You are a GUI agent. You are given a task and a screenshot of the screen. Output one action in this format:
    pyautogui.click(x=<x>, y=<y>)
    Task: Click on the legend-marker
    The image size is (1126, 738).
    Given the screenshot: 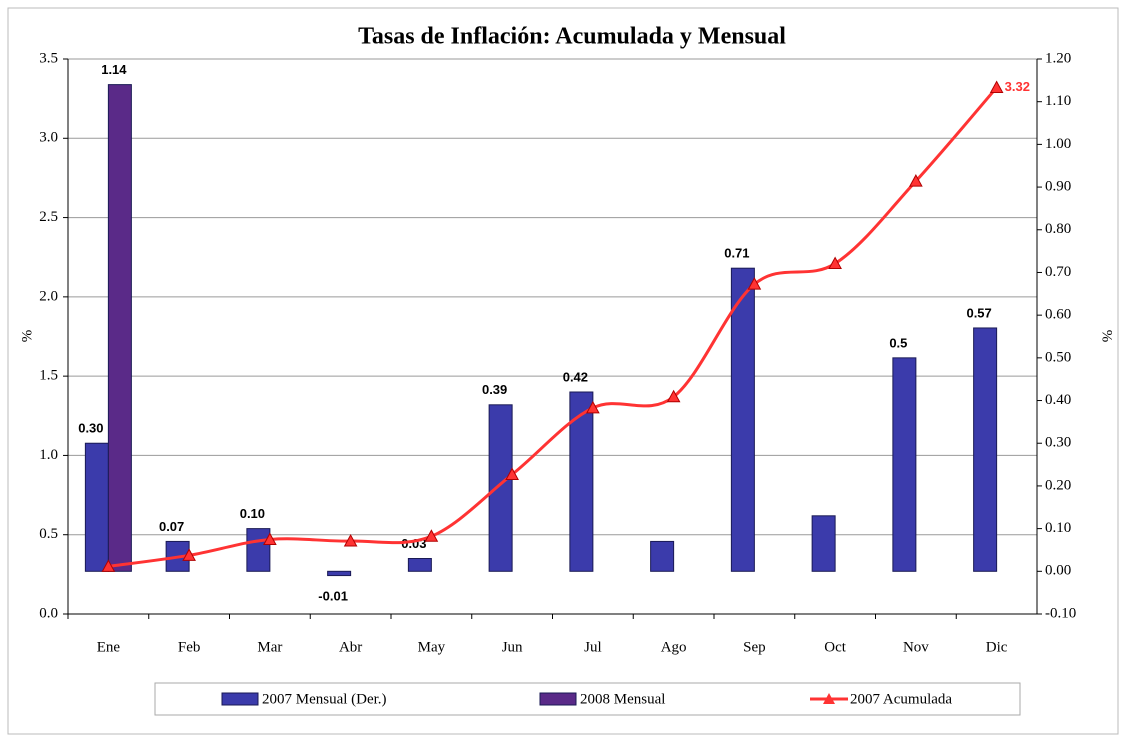 What is the action you would take?
    pyautogui.click(x=829, y=698)
    